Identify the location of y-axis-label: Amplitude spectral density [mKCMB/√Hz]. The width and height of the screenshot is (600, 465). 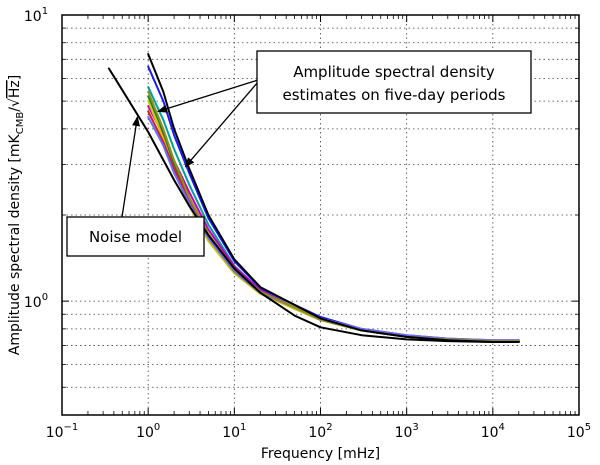
(16, 215).